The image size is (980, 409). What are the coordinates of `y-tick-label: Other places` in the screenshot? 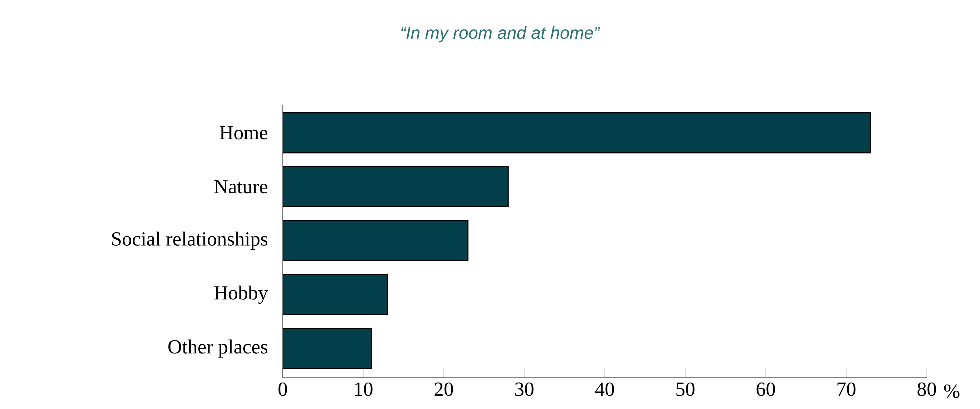 It's located at (218, 349).